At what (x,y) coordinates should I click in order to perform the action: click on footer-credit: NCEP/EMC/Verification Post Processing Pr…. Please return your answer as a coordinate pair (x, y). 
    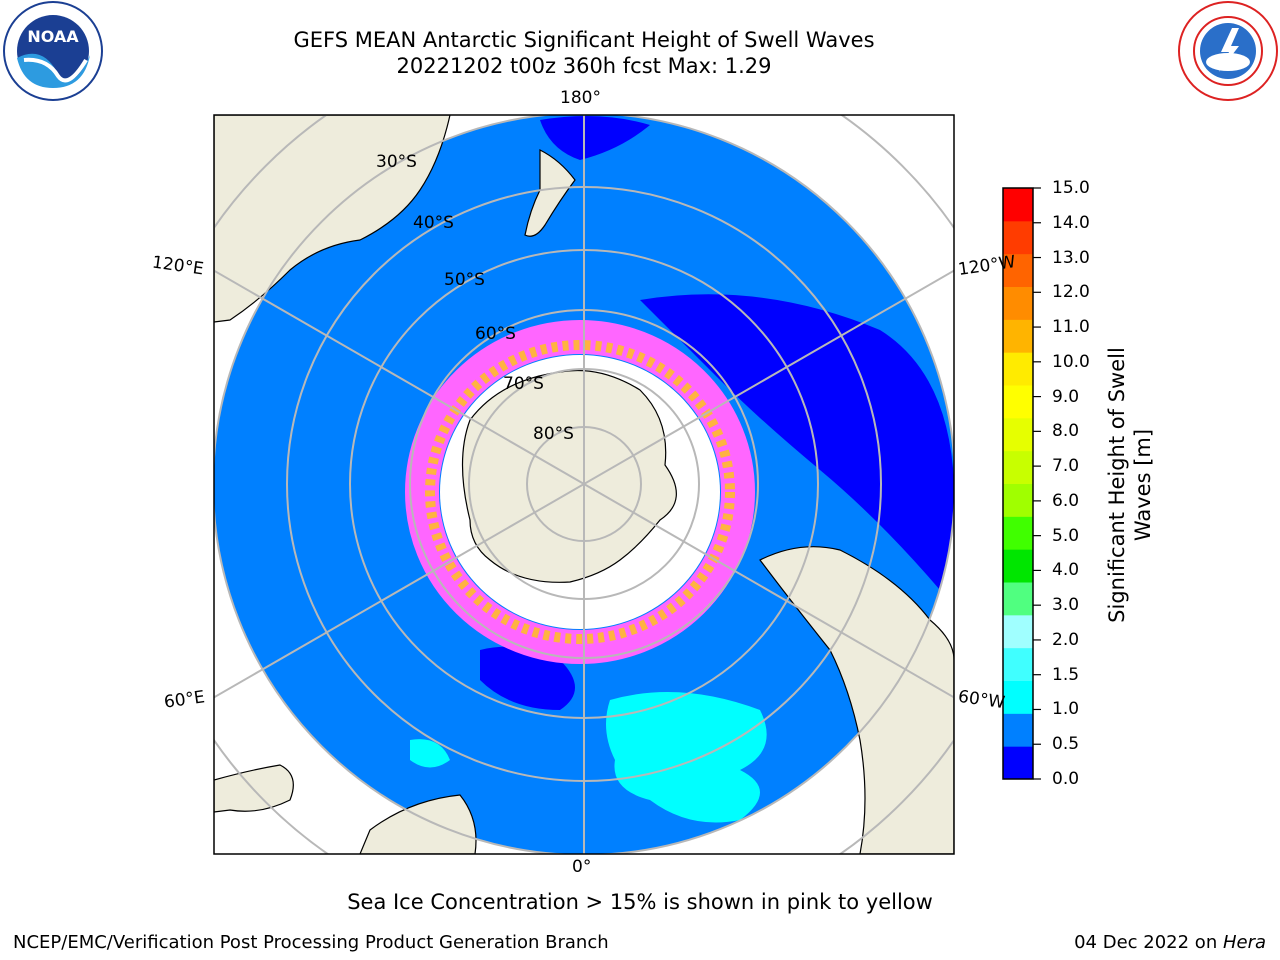
    Looking at the image, I should click on (311, 942).